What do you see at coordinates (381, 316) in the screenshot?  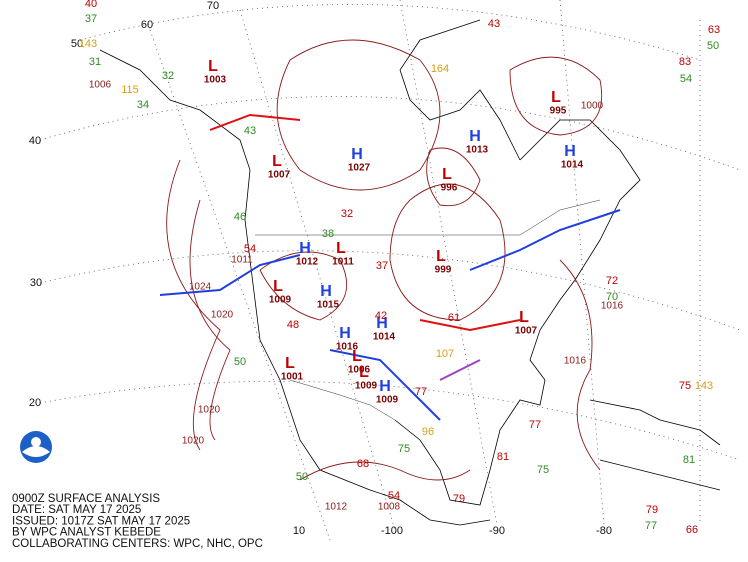 I see `station-temperature: 42` at bounding box center [381, 316].